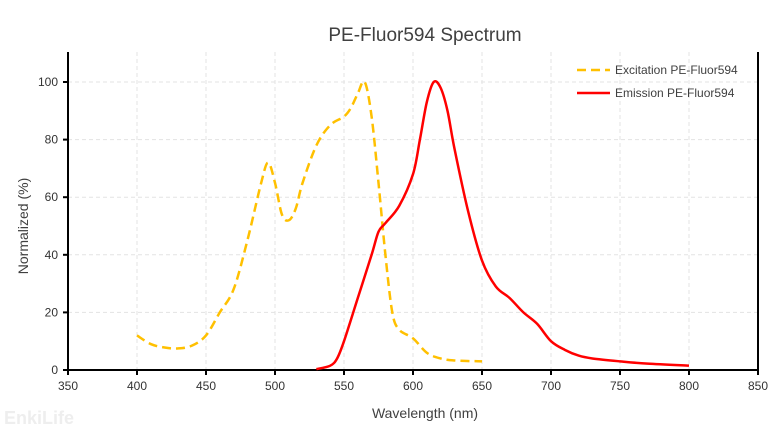 The image size is (783, 432). Describe the element at coordinates (68, 386) in the screenshot. I see `x-tick-label: 350` at that location.